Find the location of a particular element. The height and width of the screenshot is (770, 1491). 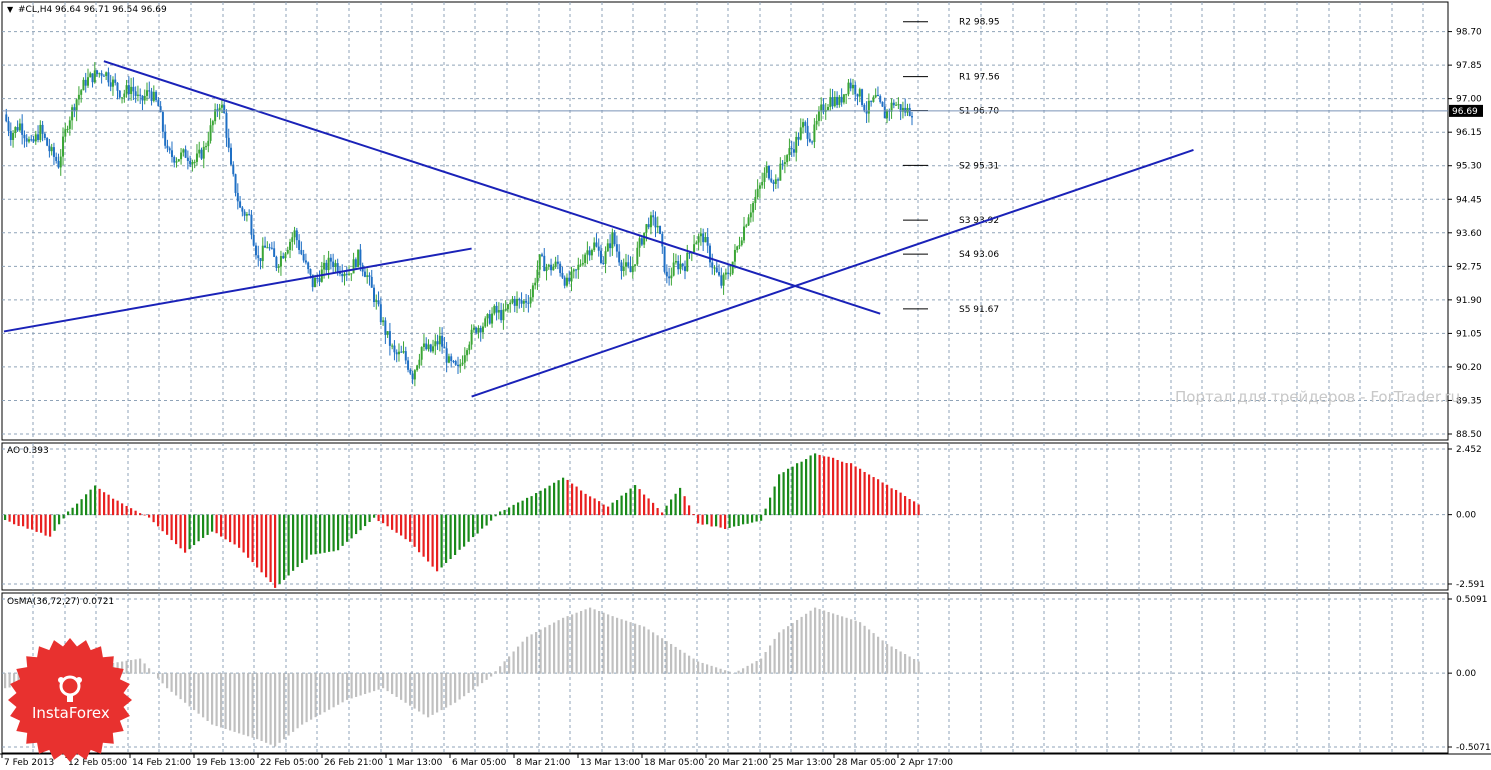

pivot-label: S5 91.67 is located at coordinates (979, 310).